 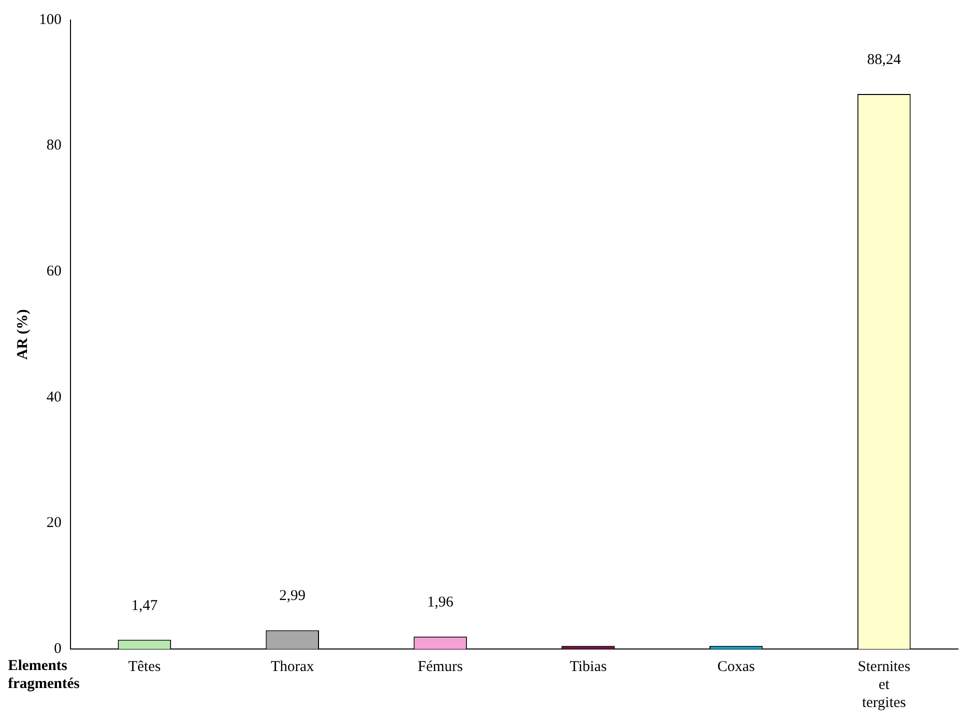 I want to click on x-tick-label: Fémurs, so click(x=440, y=666).